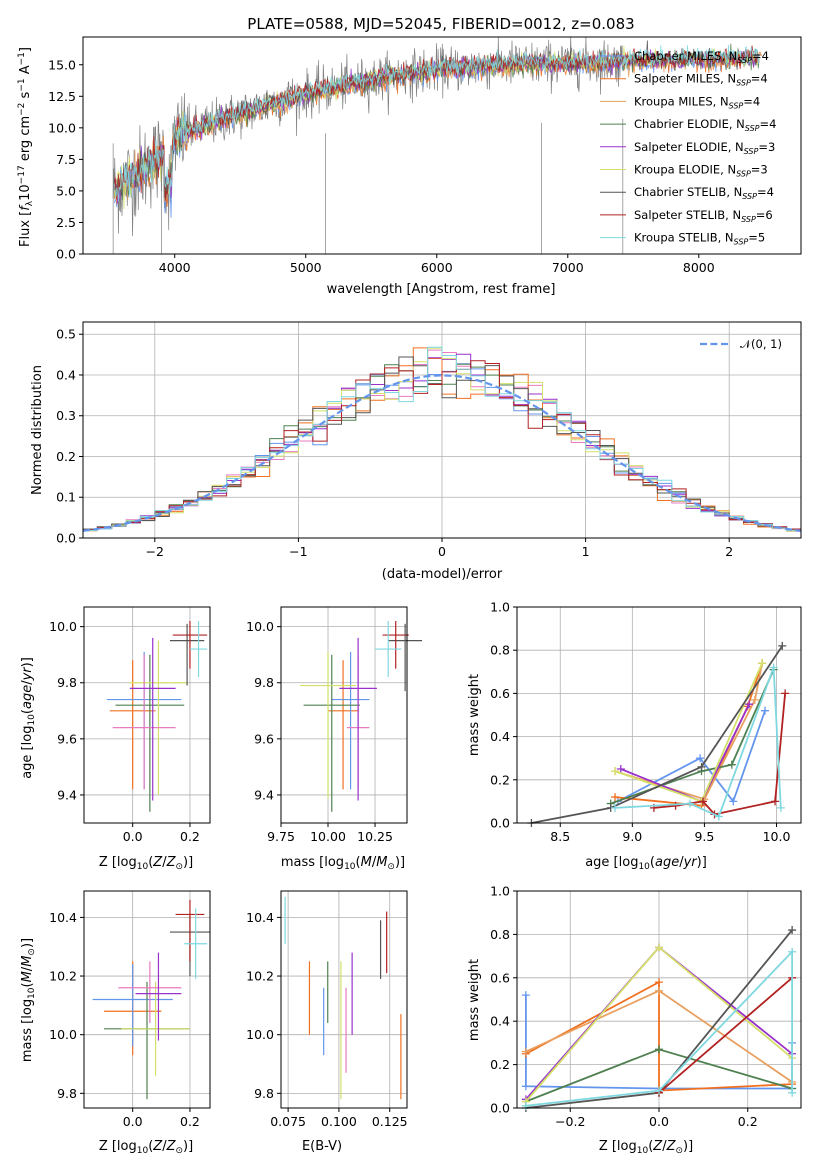 This screenshot has height=1170, width=819. What do you see at coordinates (37, 430) in the screenshot?
I see `residual-ylabel: Normed distribution` at bounding box center [37, 430].